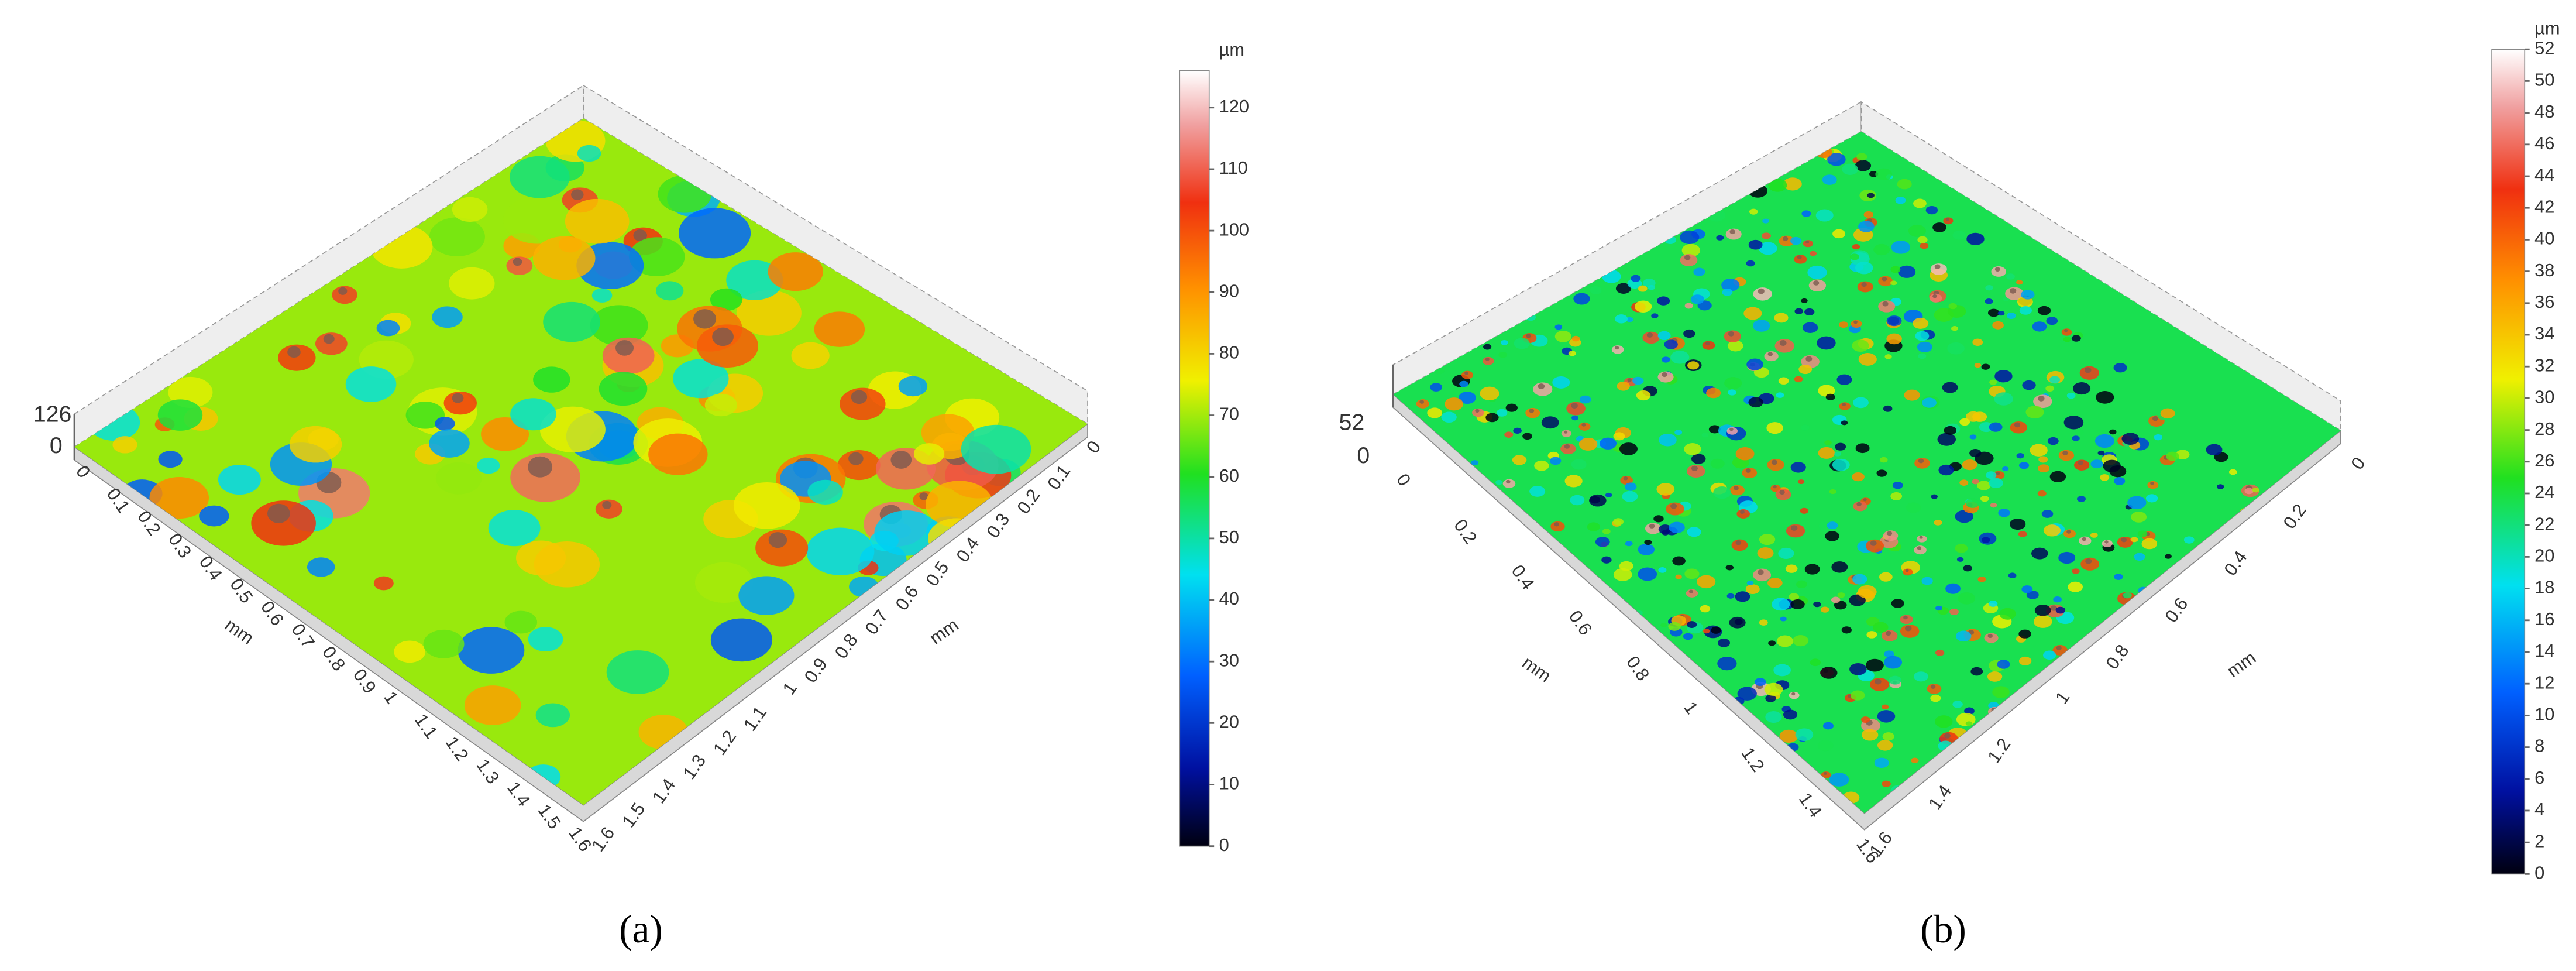 Image resolution: width=2576 pixels, height=971 pixels. What do you see at coordinates (239, 632) in the screenshot?
I see `axis-title: mm` at bounding box center [239, 632].